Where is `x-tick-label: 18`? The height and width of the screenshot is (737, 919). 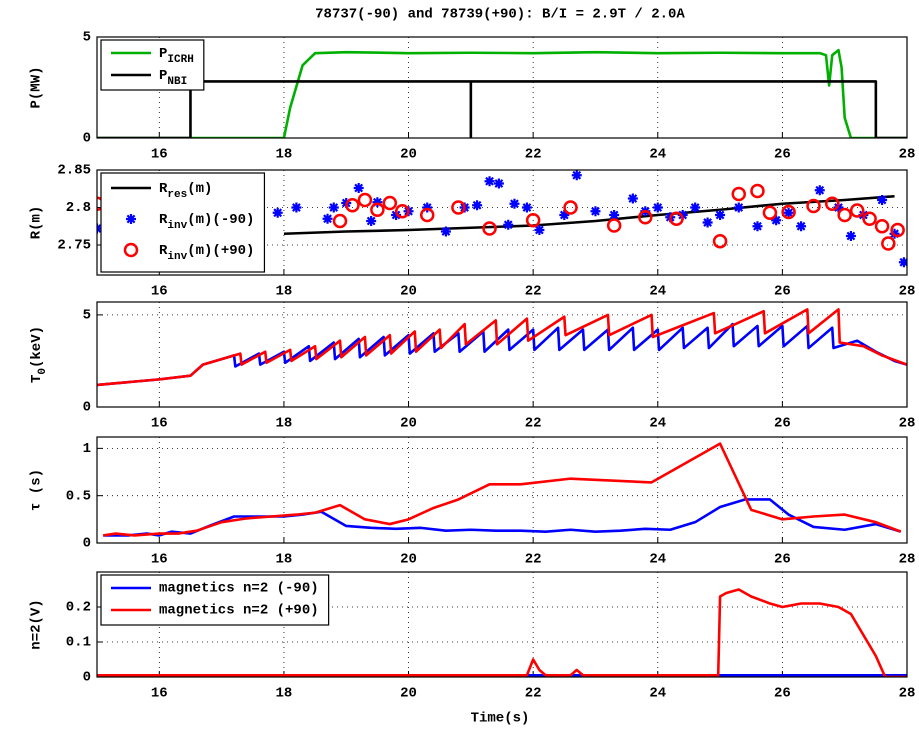 x-tick-label: 18 is located at coordinates (284, 694).